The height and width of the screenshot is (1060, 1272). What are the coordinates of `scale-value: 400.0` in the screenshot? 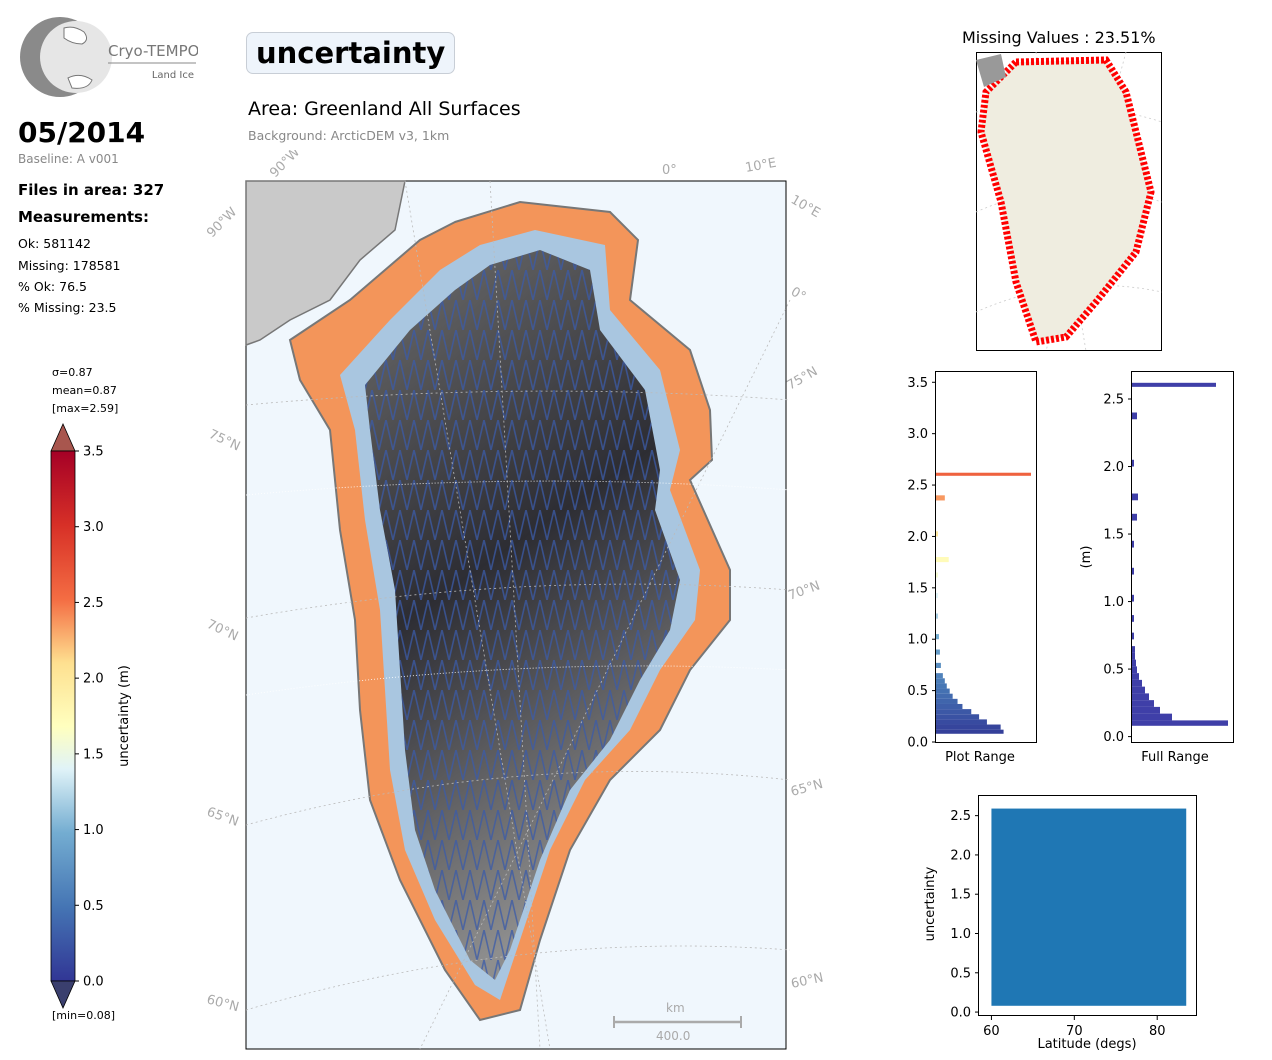 It's located at (673, 1036).